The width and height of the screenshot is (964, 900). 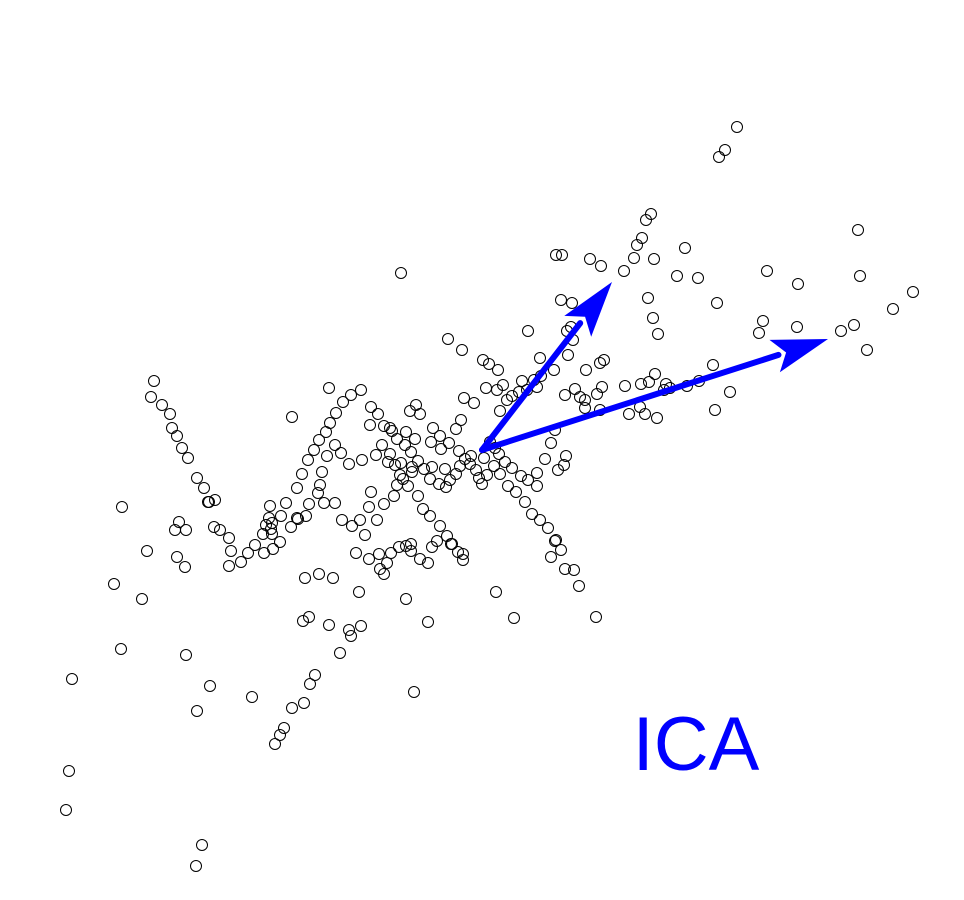 I want to click on ica-vectors, so click(x=653, y=367).